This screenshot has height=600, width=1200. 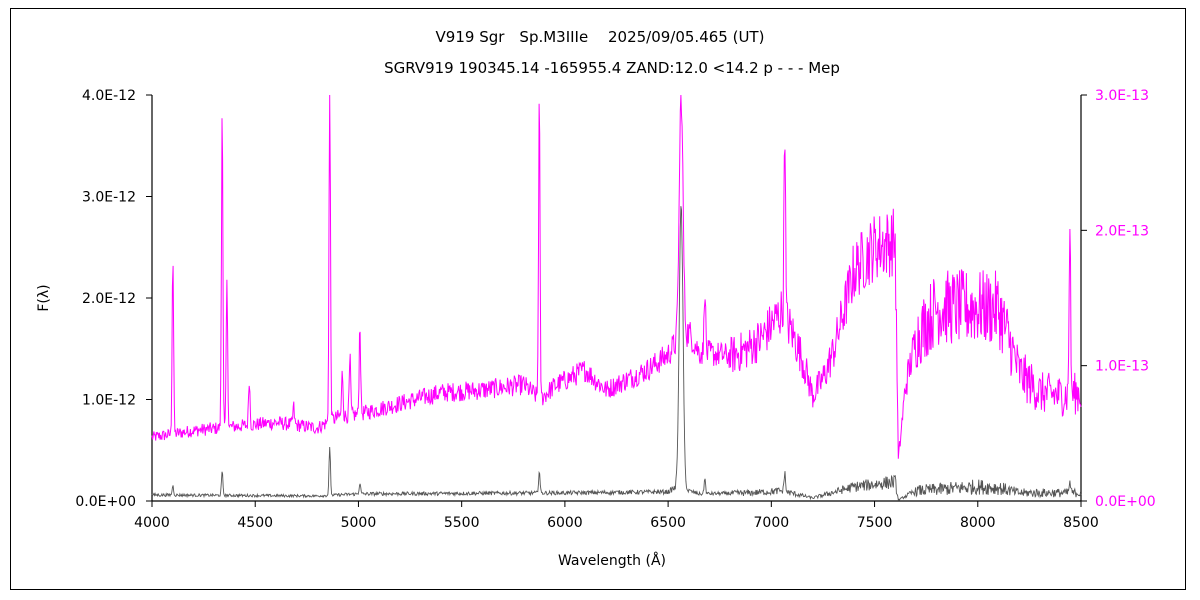 I want to click on x-tick-label: 4500, so click(x=255, y=523).